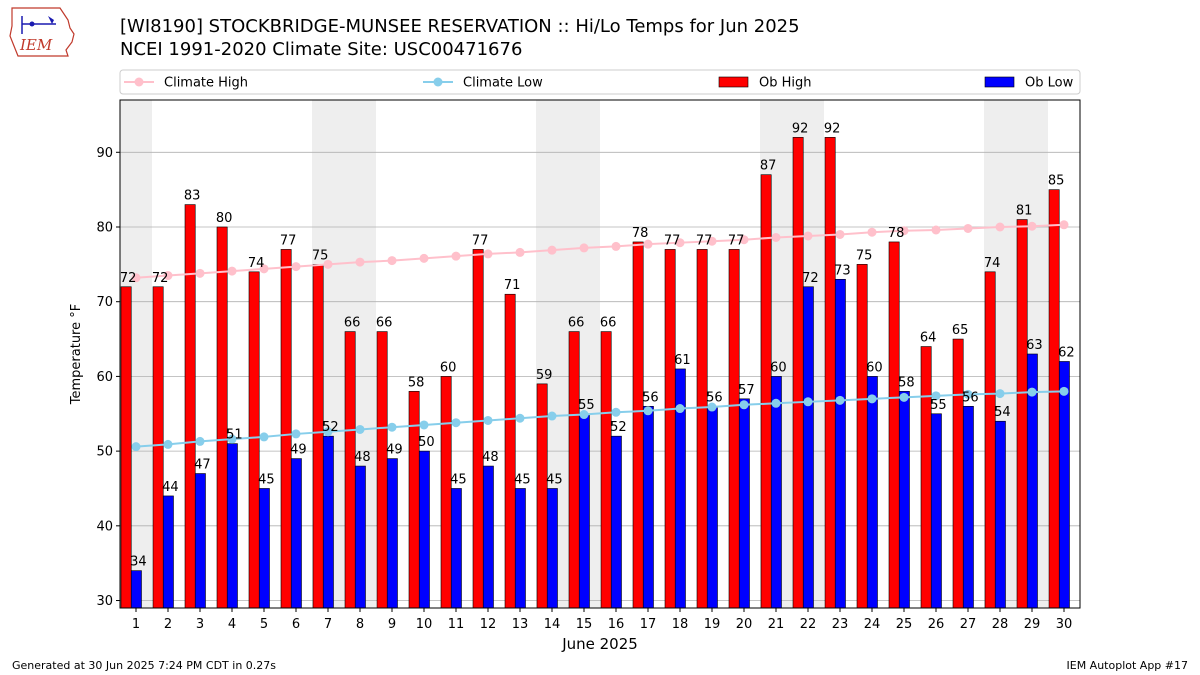 This screenshot has width=1200, height=675. Describe the element at coordinates (906, 382) in the screenshot. I see `ob-low-label: 58` at that location.